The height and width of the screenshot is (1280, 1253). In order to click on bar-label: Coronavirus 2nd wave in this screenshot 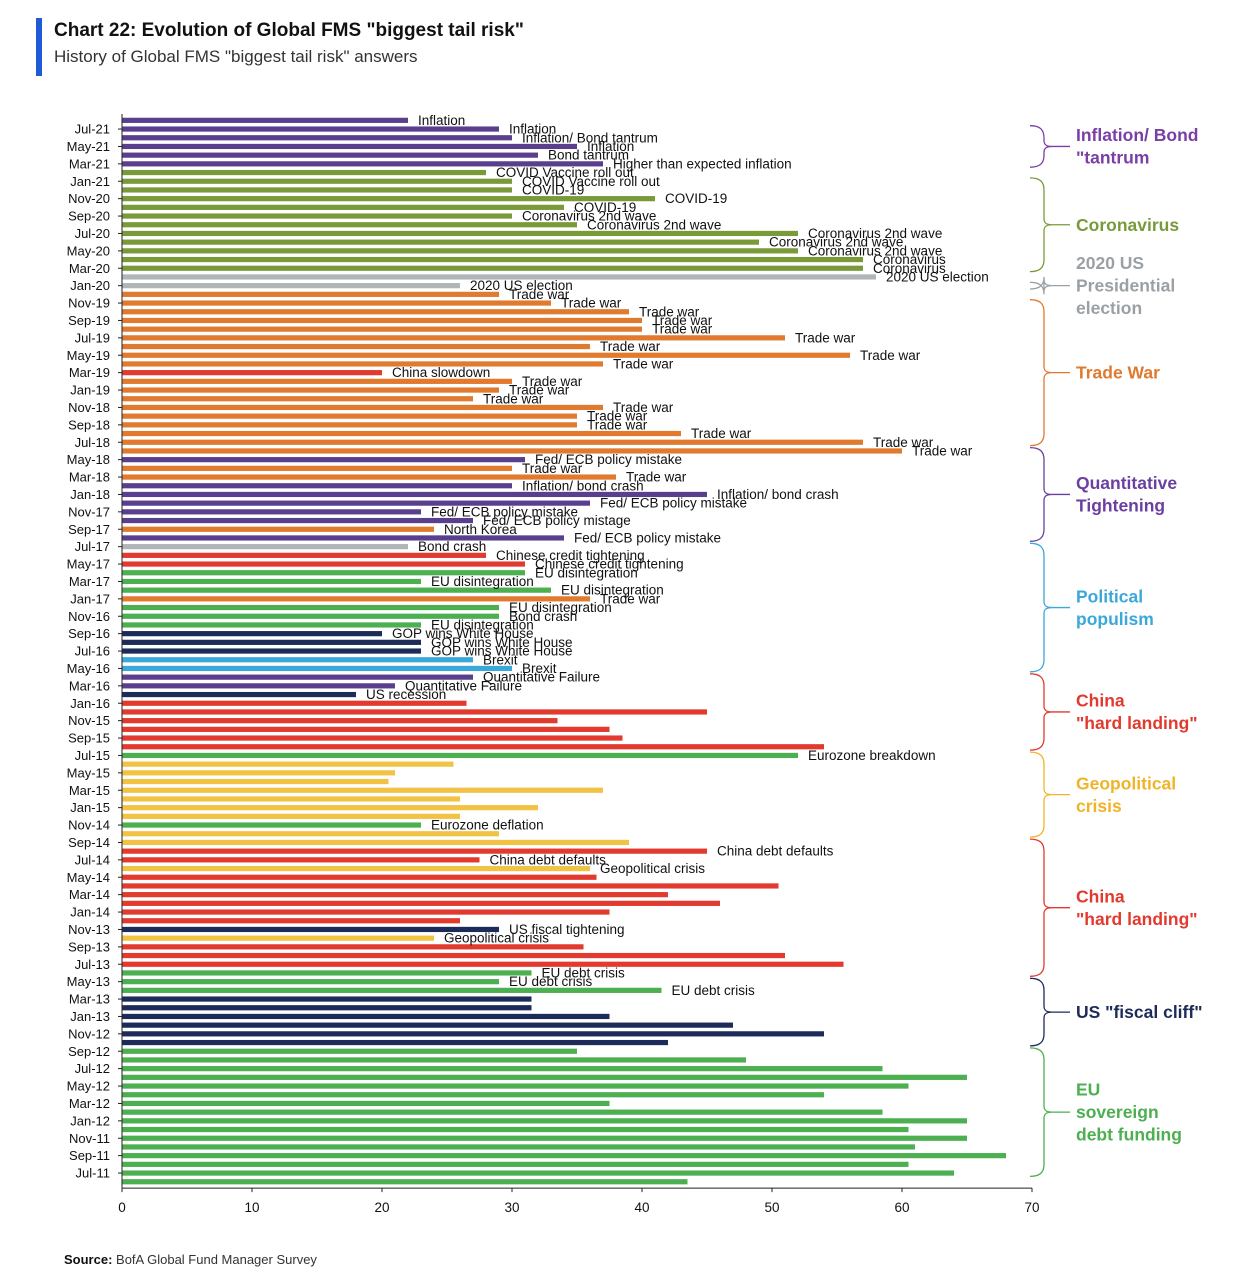, I will do `click(875, 250)`.